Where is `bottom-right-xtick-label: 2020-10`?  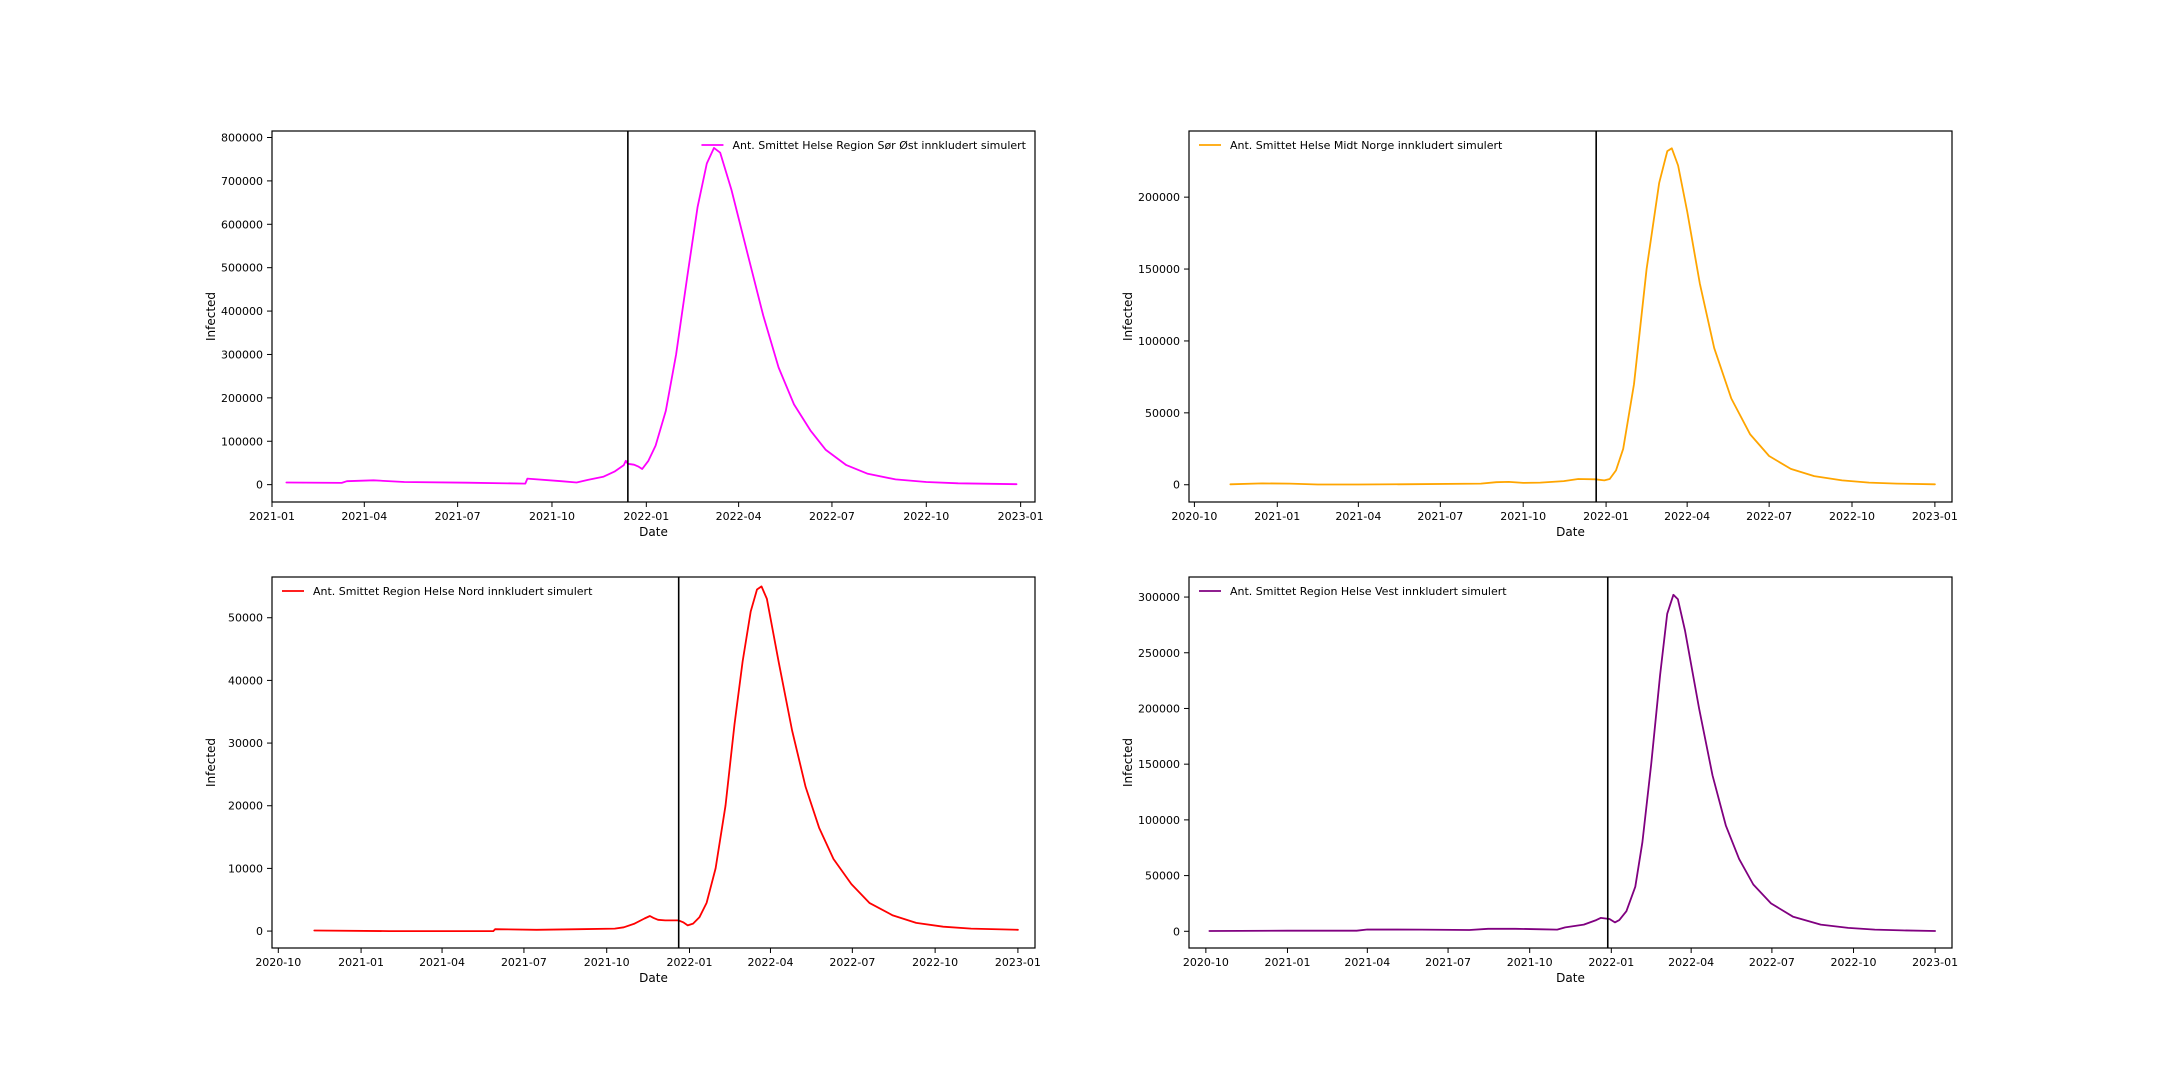
bottom-right-xtick-label: 2020-10 is located at coordinates (1206, 962).